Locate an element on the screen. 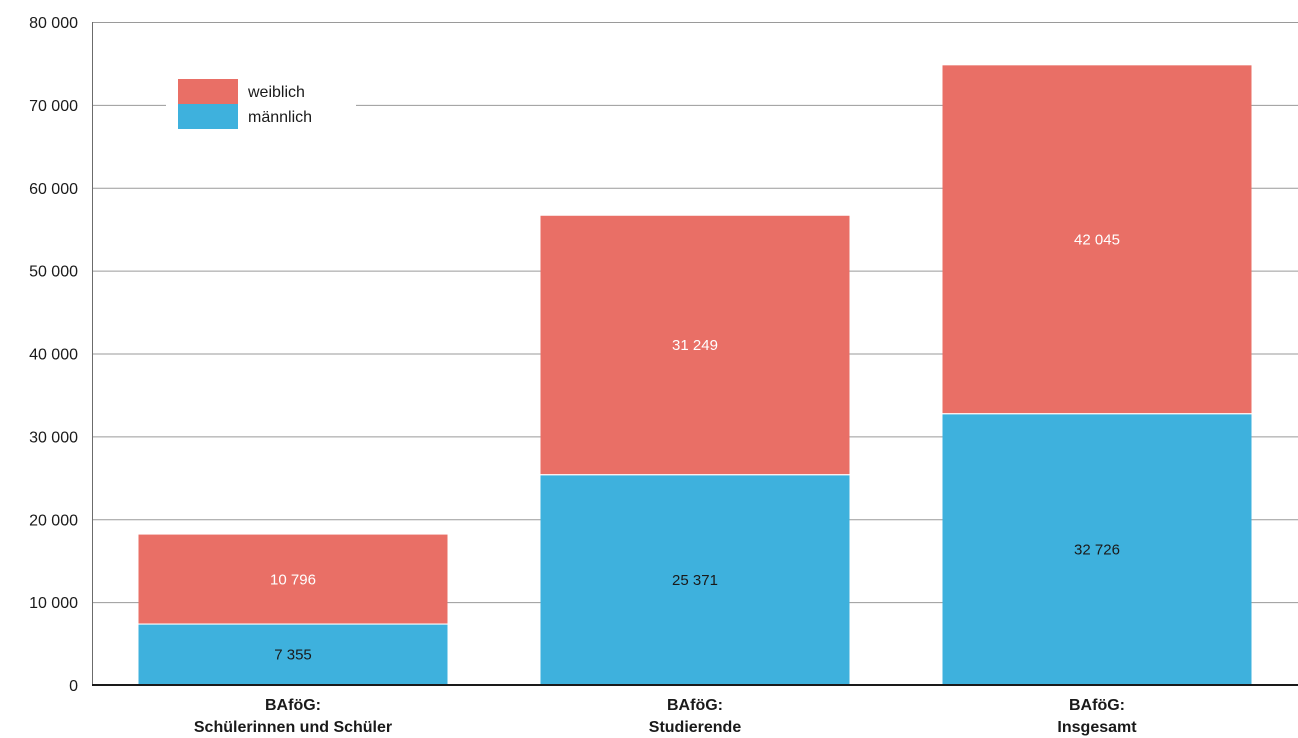 The height and width of the screenshot is (738, 1298). y-tick-label: 30 000 is located at coordinates (53, 437).